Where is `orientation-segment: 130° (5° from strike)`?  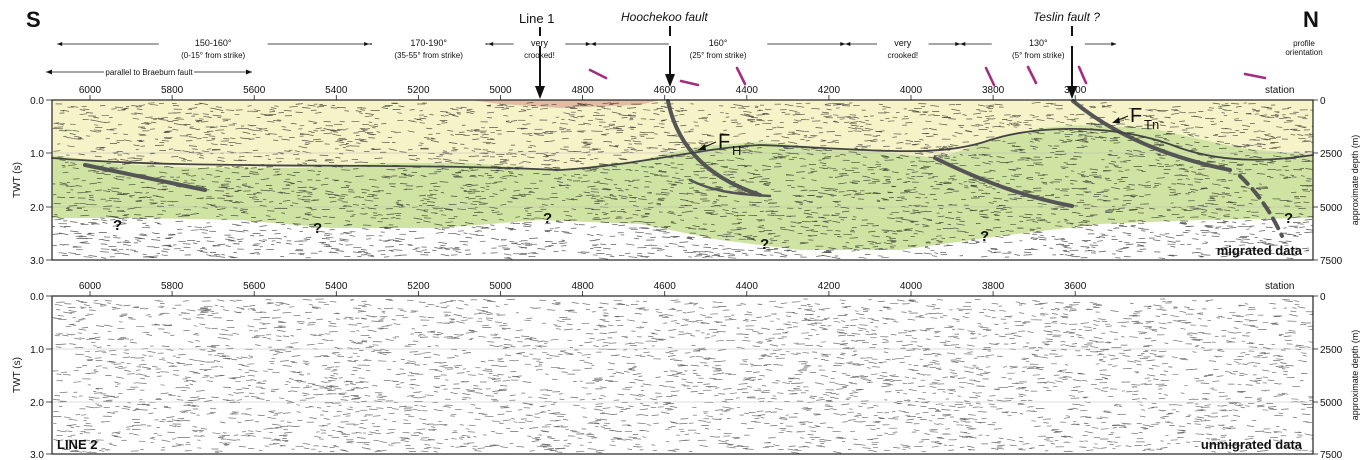
orientation-segment: 130° (5° from strike) is located at coordinates (1038, 48).